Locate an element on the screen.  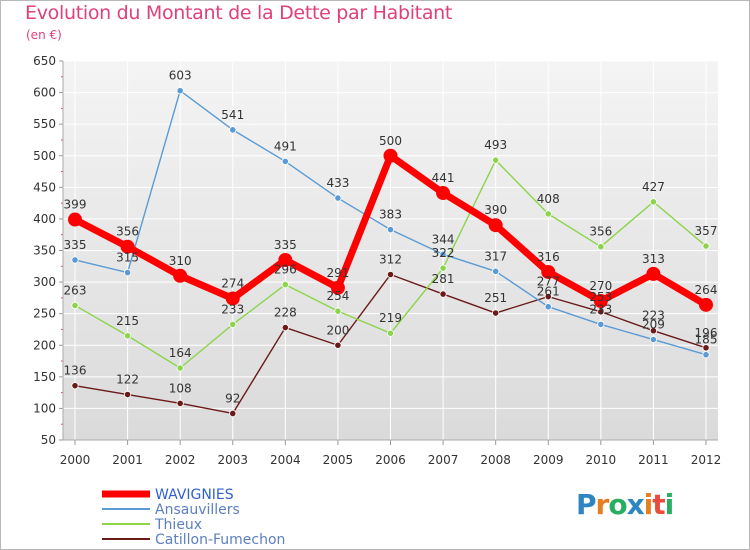
data-label: 322 is located at coordinates (443, 253).